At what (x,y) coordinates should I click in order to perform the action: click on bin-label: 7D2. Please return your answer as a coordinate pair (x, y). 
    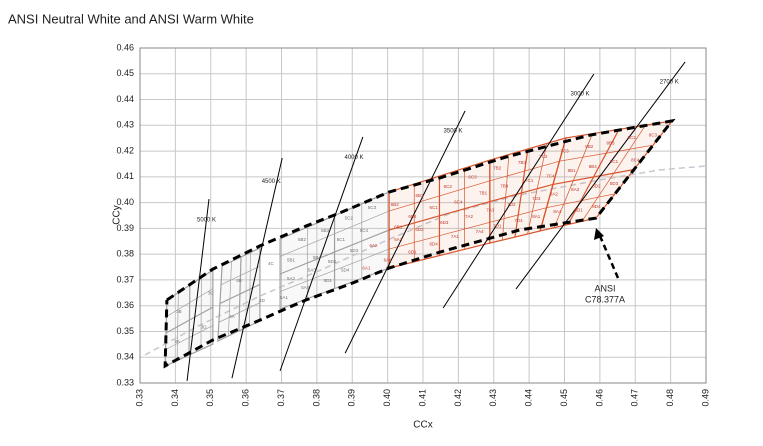
    Looking at the image, I should click on (511, 204).